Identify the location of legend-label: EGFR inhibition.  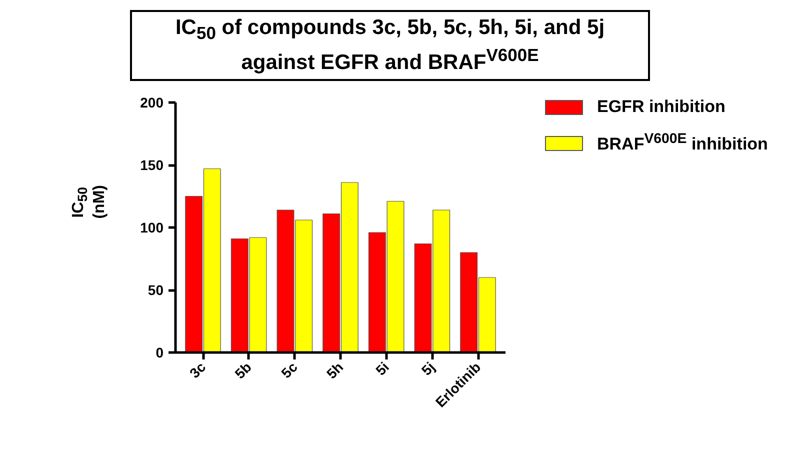
(661, 107).